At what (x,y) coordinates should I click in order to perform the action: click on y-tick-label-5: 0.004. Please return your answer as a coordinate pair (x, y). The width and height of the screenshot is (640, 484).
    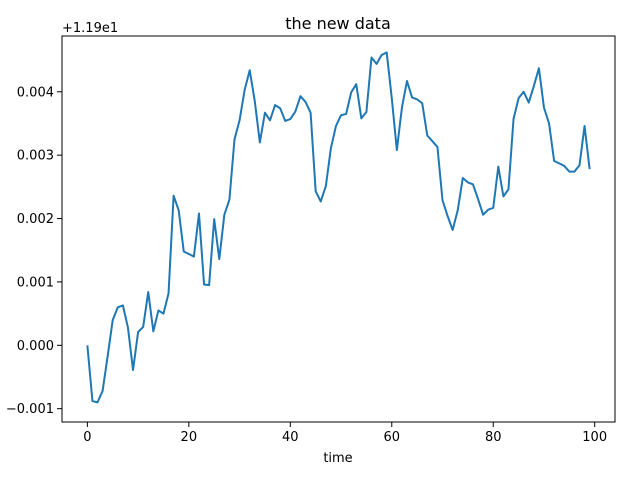
    Looking at the image, I should click on (35, 92).